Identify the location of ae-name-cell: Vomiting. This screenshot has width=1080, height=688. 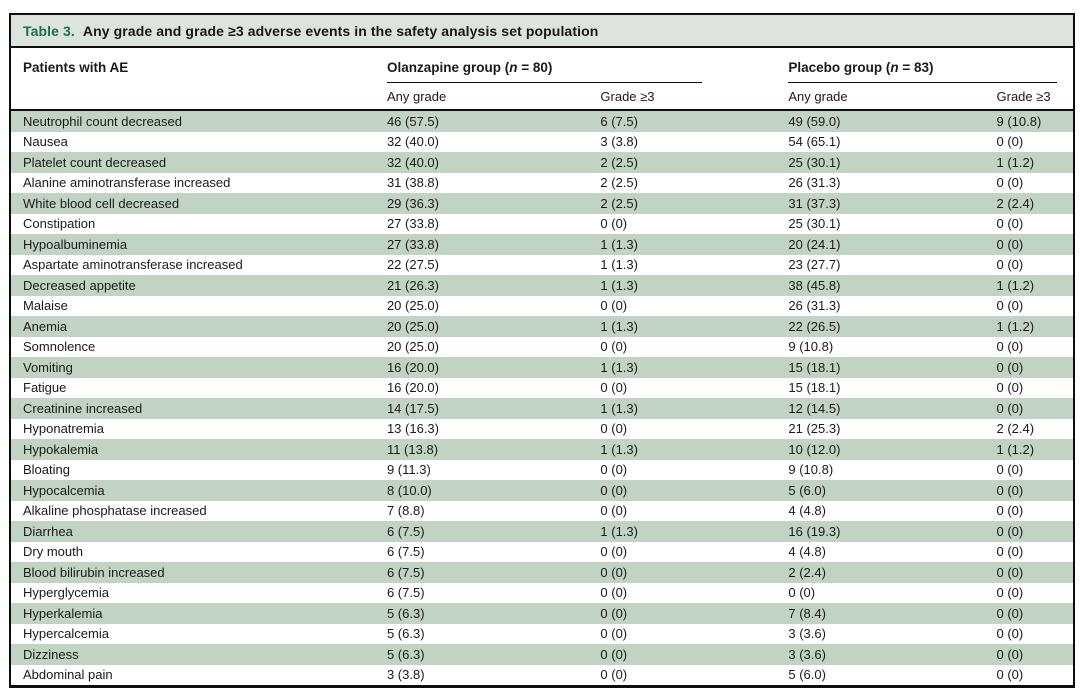
(48, 367).